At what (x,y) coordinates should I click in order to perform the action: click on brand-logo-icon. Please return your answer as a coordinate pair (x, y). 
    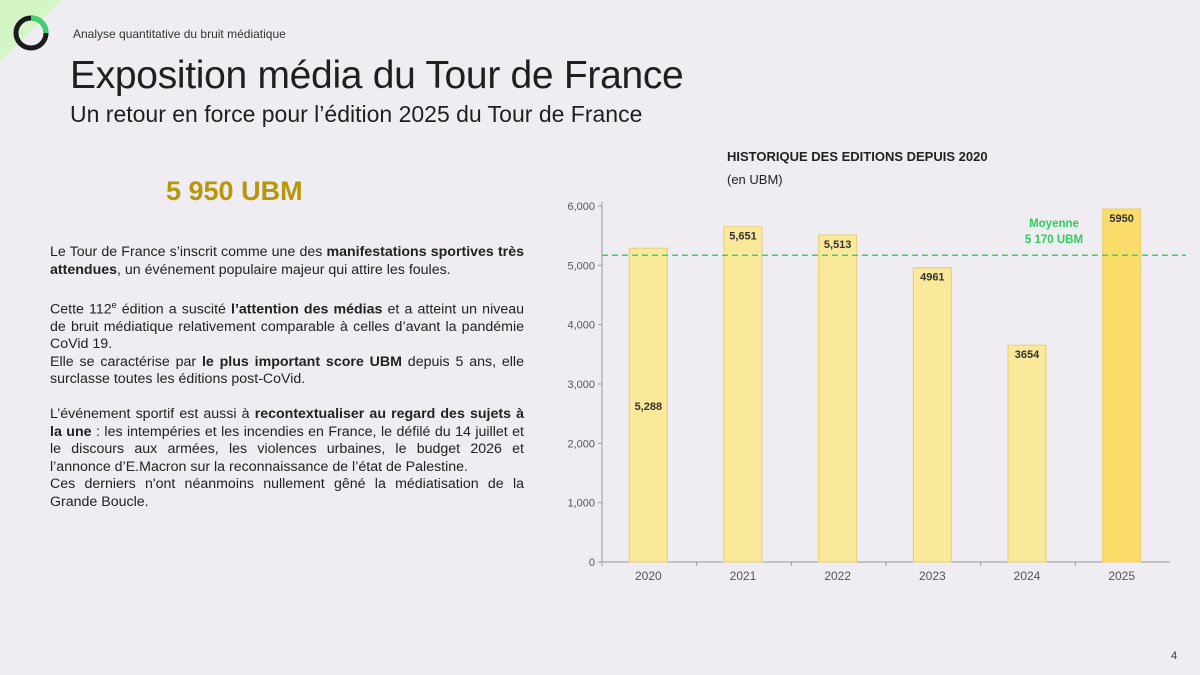
    Looking at the image, I should click on (31, 33).